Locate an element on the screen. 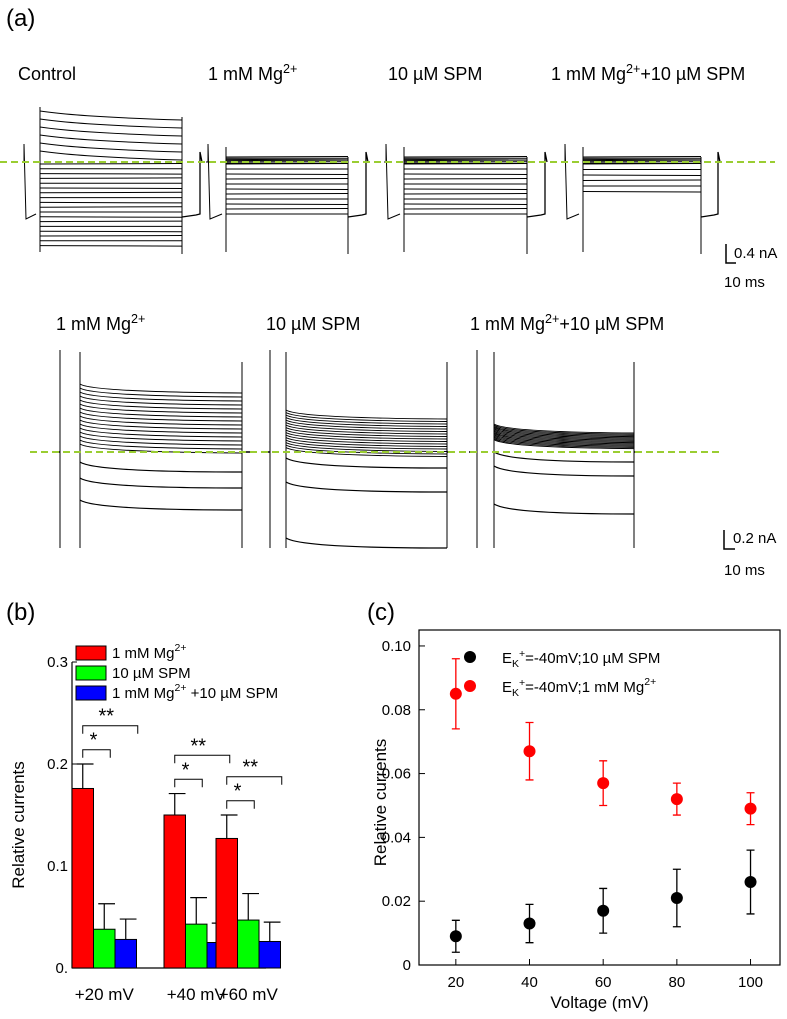 This screenshot has width=787, height=1019. trace-label-top-2: 10 µM SPM is located at coordinates (435, 74).